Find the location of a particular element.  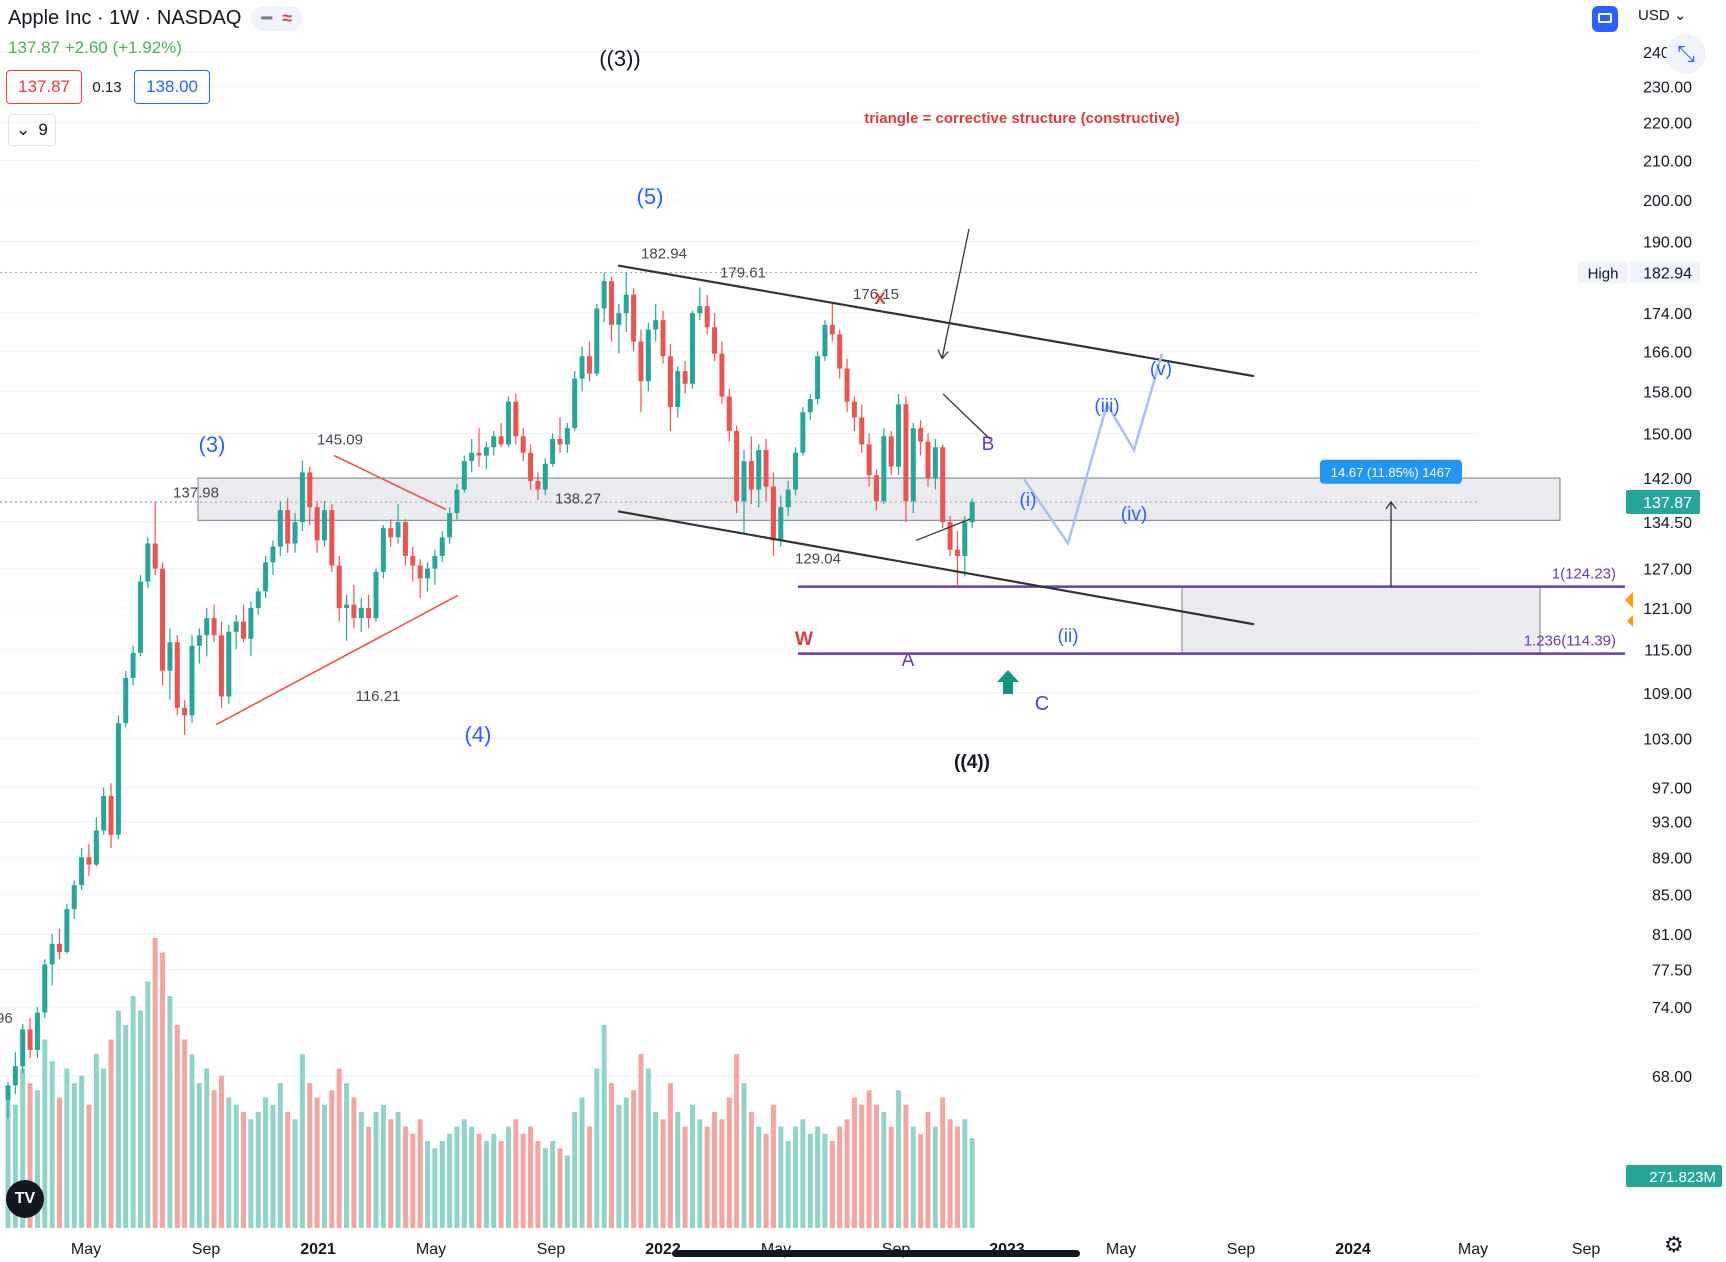

sell-button: 137.87 is located at coordinates (44, 87).